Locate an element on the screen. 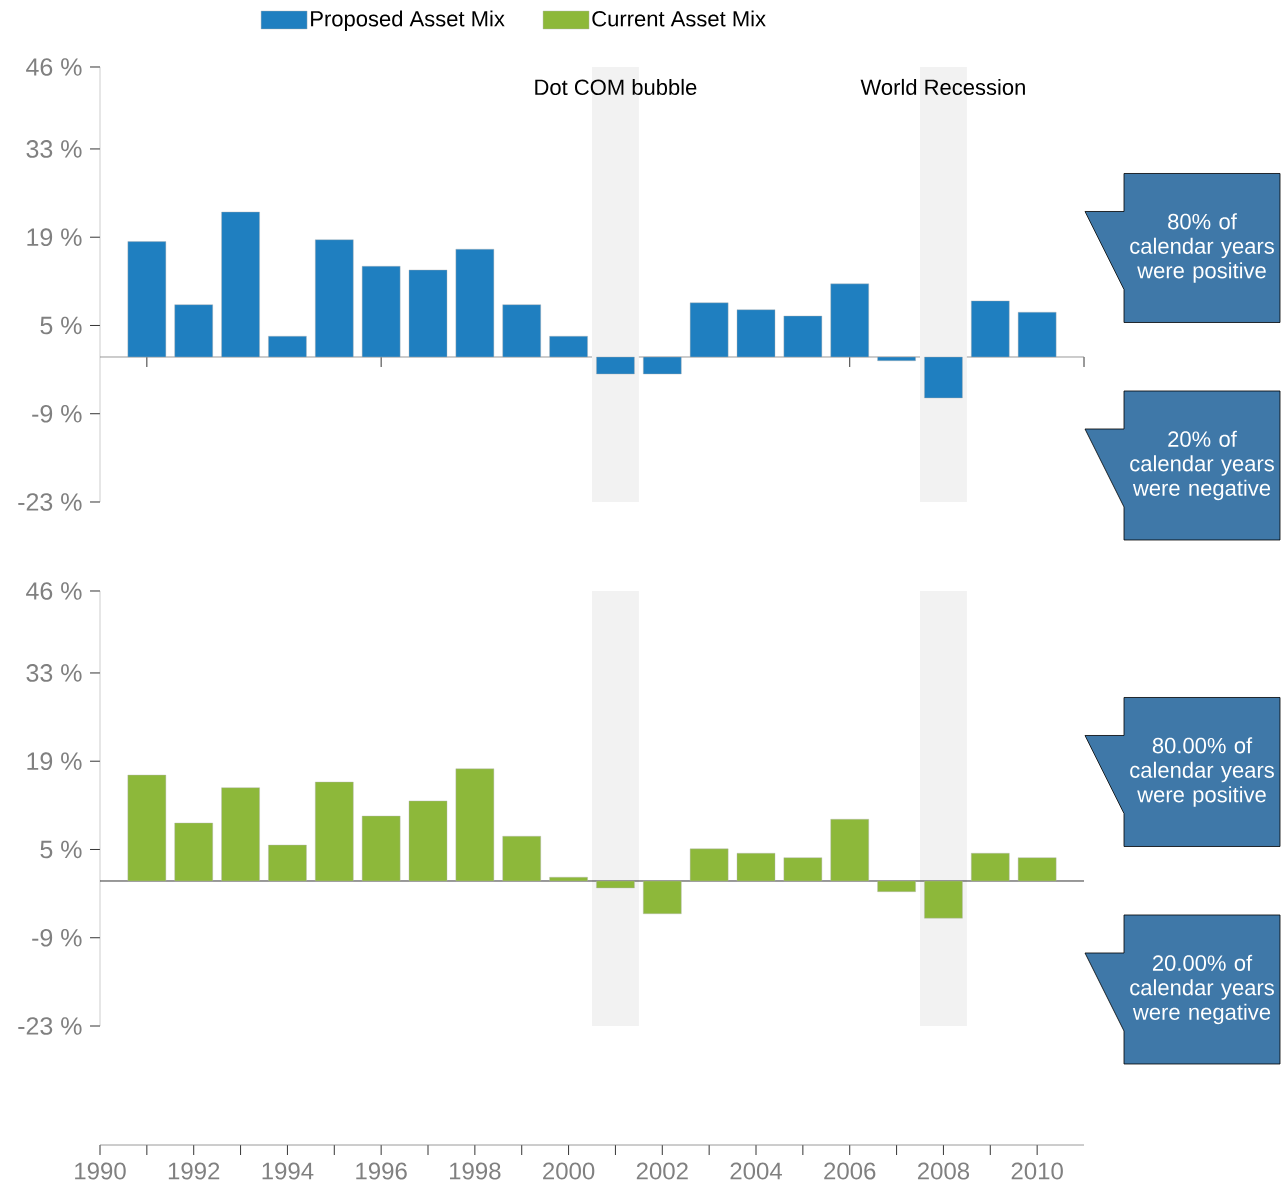 The image size is (1285, 1187). x-tick-label: 1994 is located at coordinates (288, 1171).